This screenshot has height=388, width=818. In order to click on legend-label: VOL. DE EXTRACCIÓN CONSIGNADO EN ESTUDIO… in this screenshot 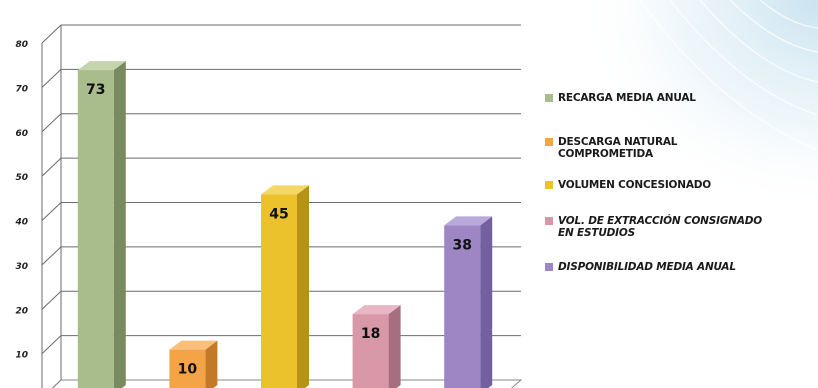, I will do `click(660, 227)`.